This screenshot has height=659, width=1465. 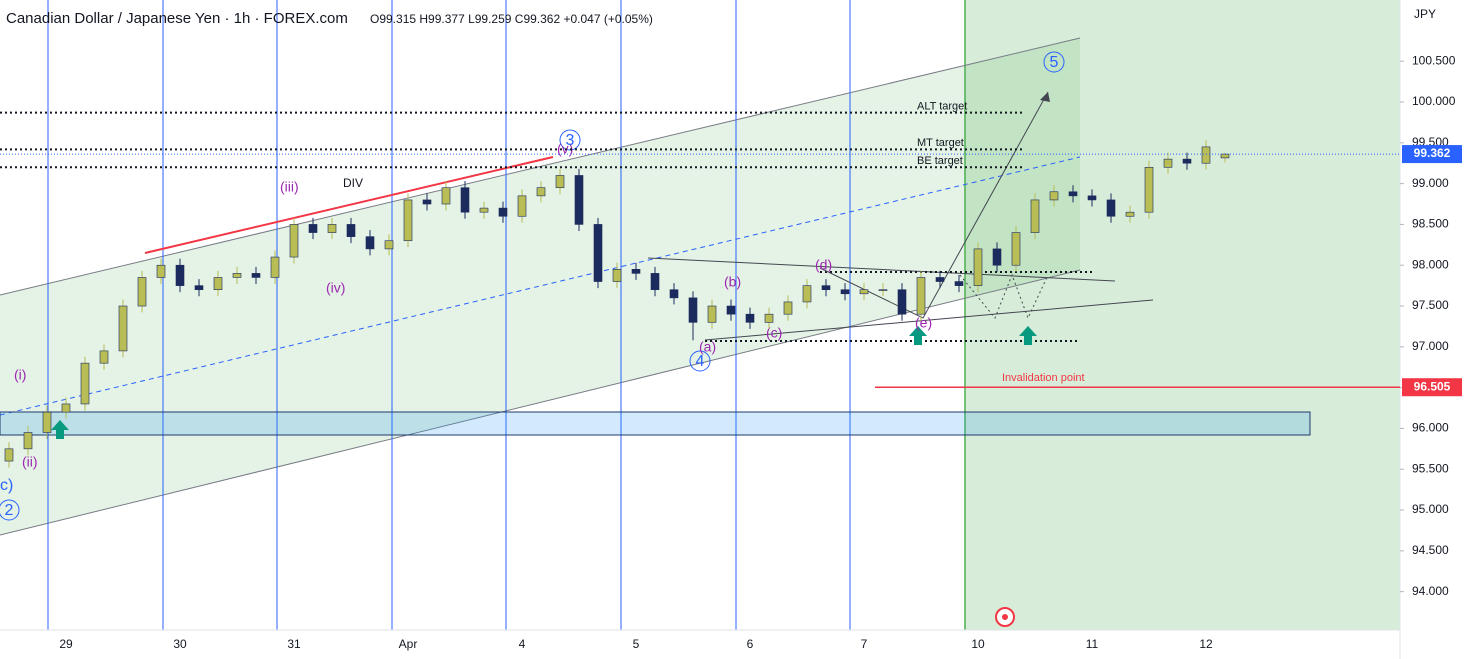 I want to click on wave-label: 4, so click(x=700, y=361).